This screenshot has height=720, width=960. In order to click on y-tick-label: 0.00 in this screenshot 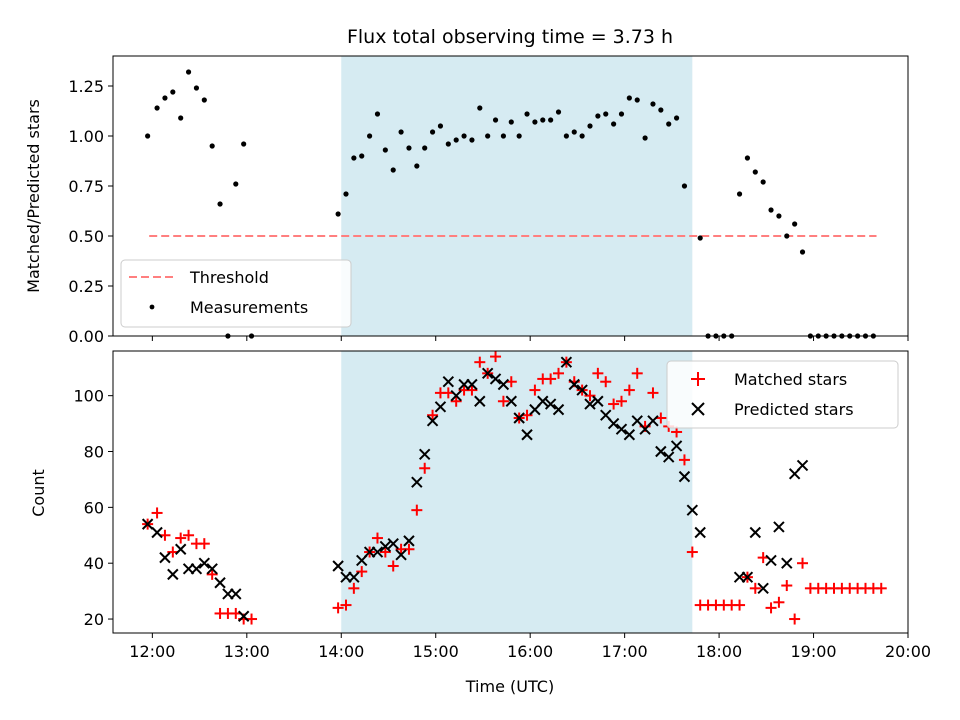, I will do `click(86, 336)`.